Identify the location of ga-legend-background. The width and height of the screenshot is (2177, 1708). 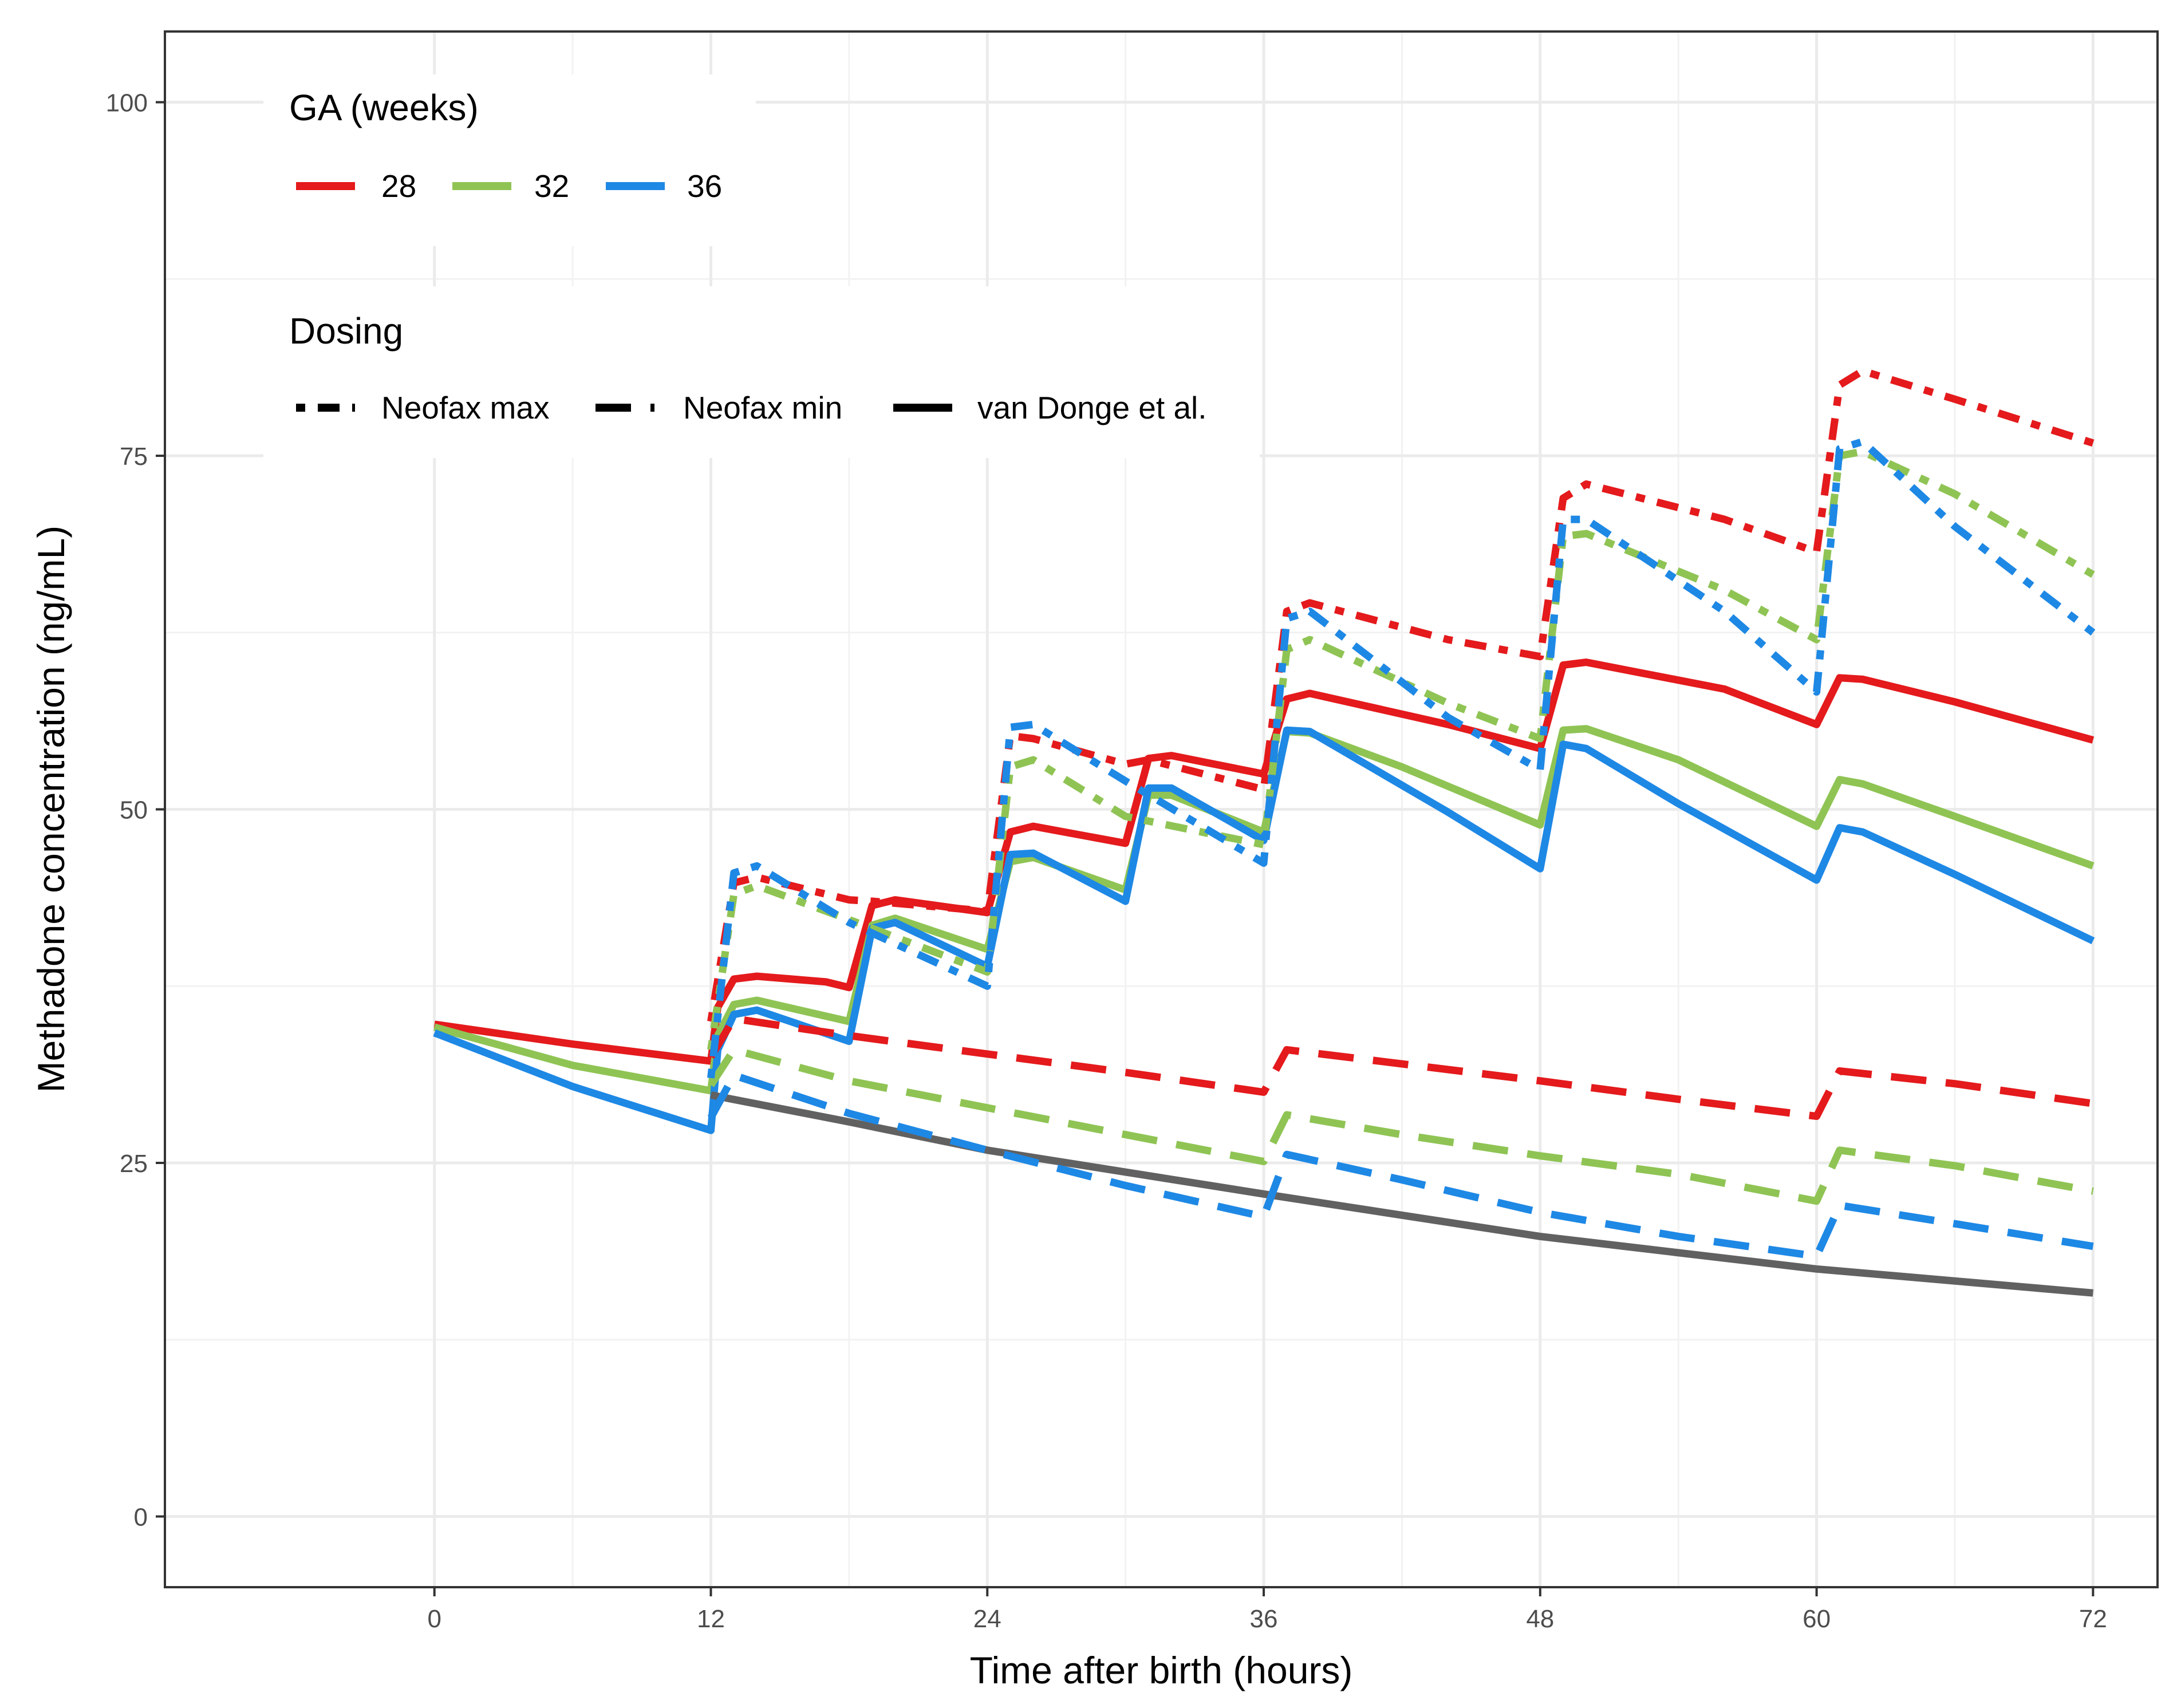
(509, 160).